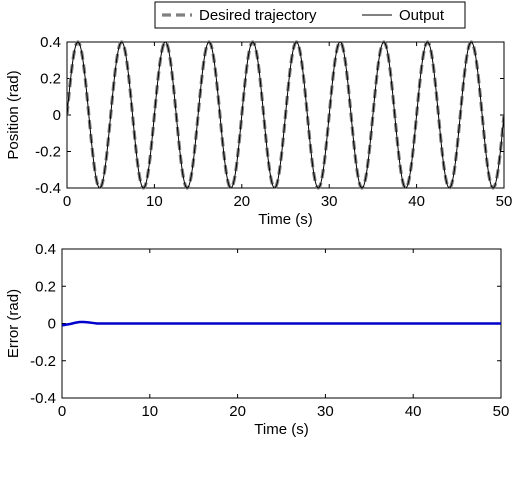  I want to click on y-axis-label: Error (rad), so click(13, 323).